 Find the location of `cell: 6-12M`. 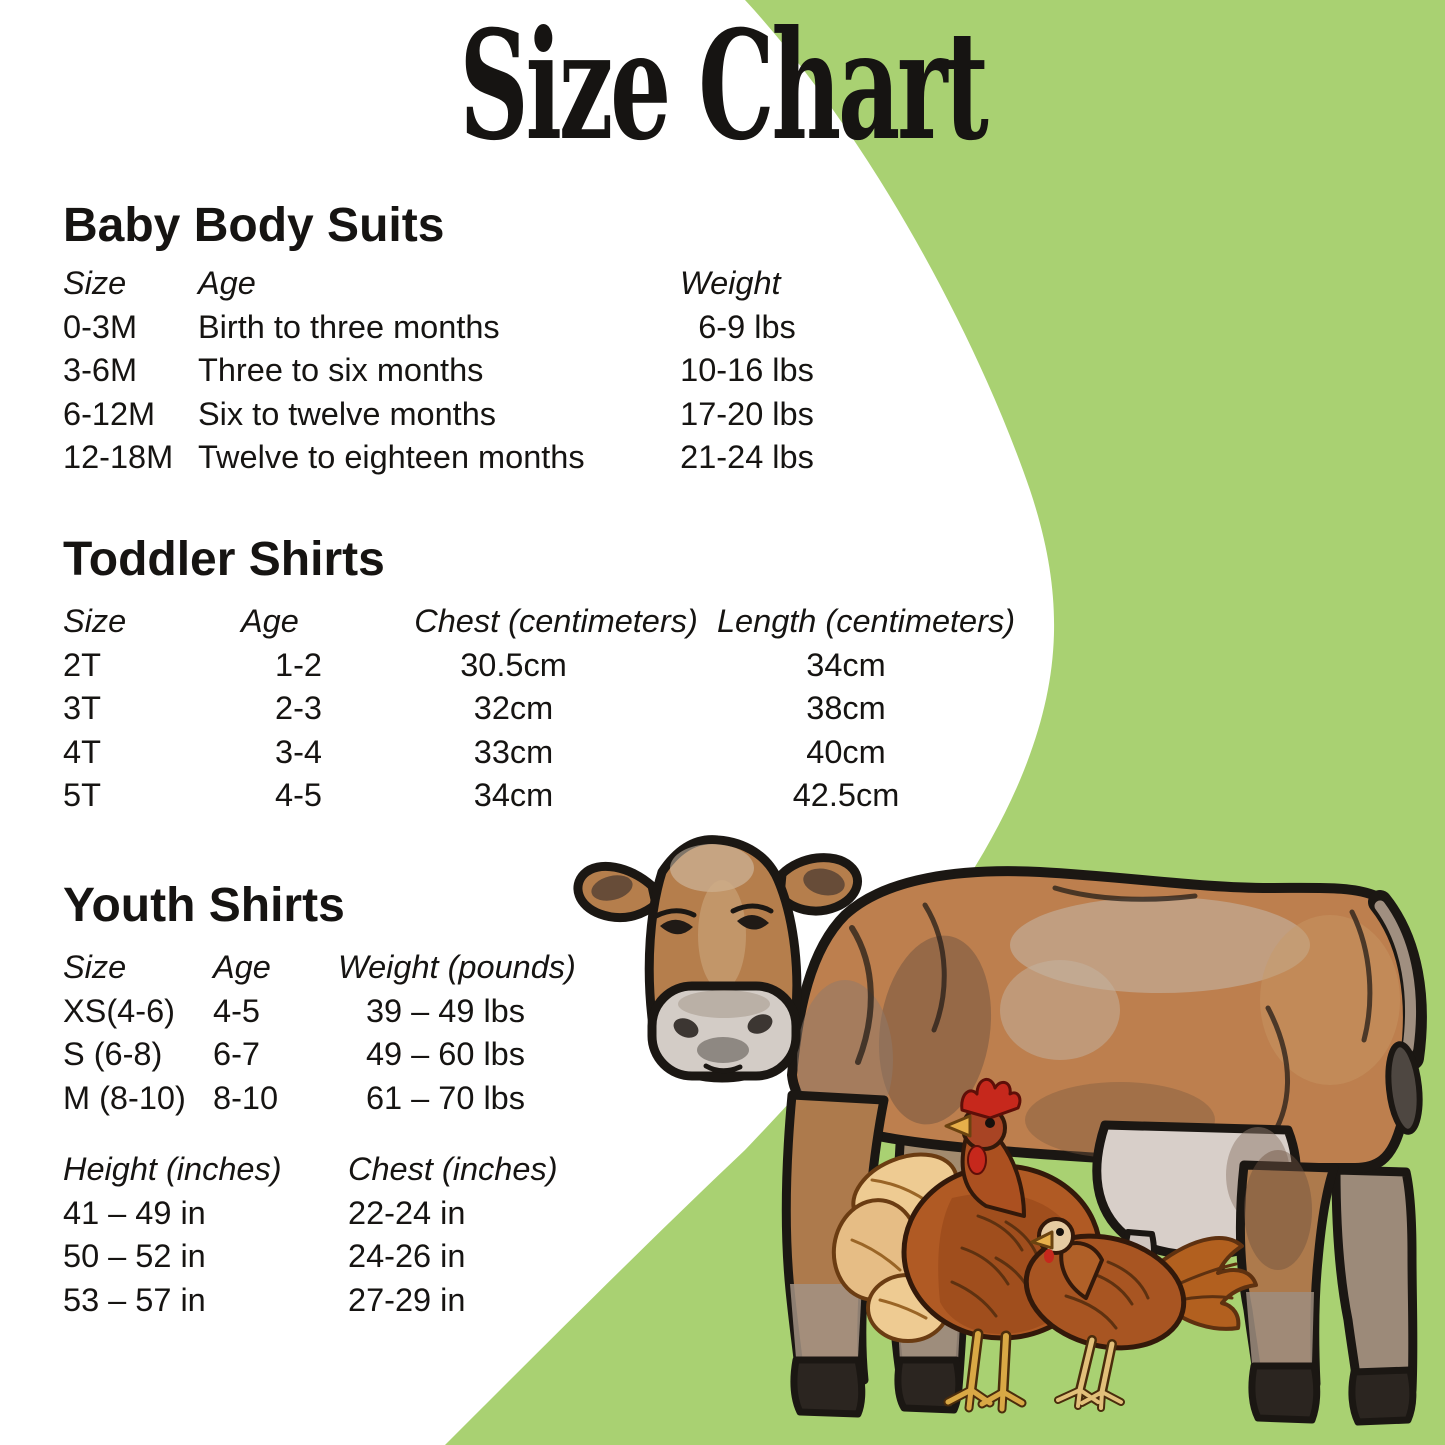

cell: 6-12M is located at coordinates (109, 413).